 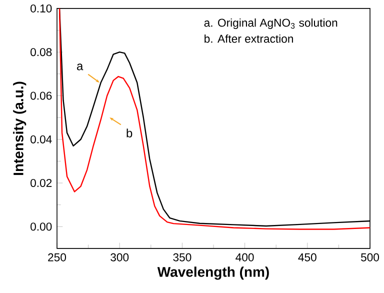 What do you see at coordinates (41, 182) in the screenshot?
I see `y-tick-label: 0.02` at bounding box center [41, 182].